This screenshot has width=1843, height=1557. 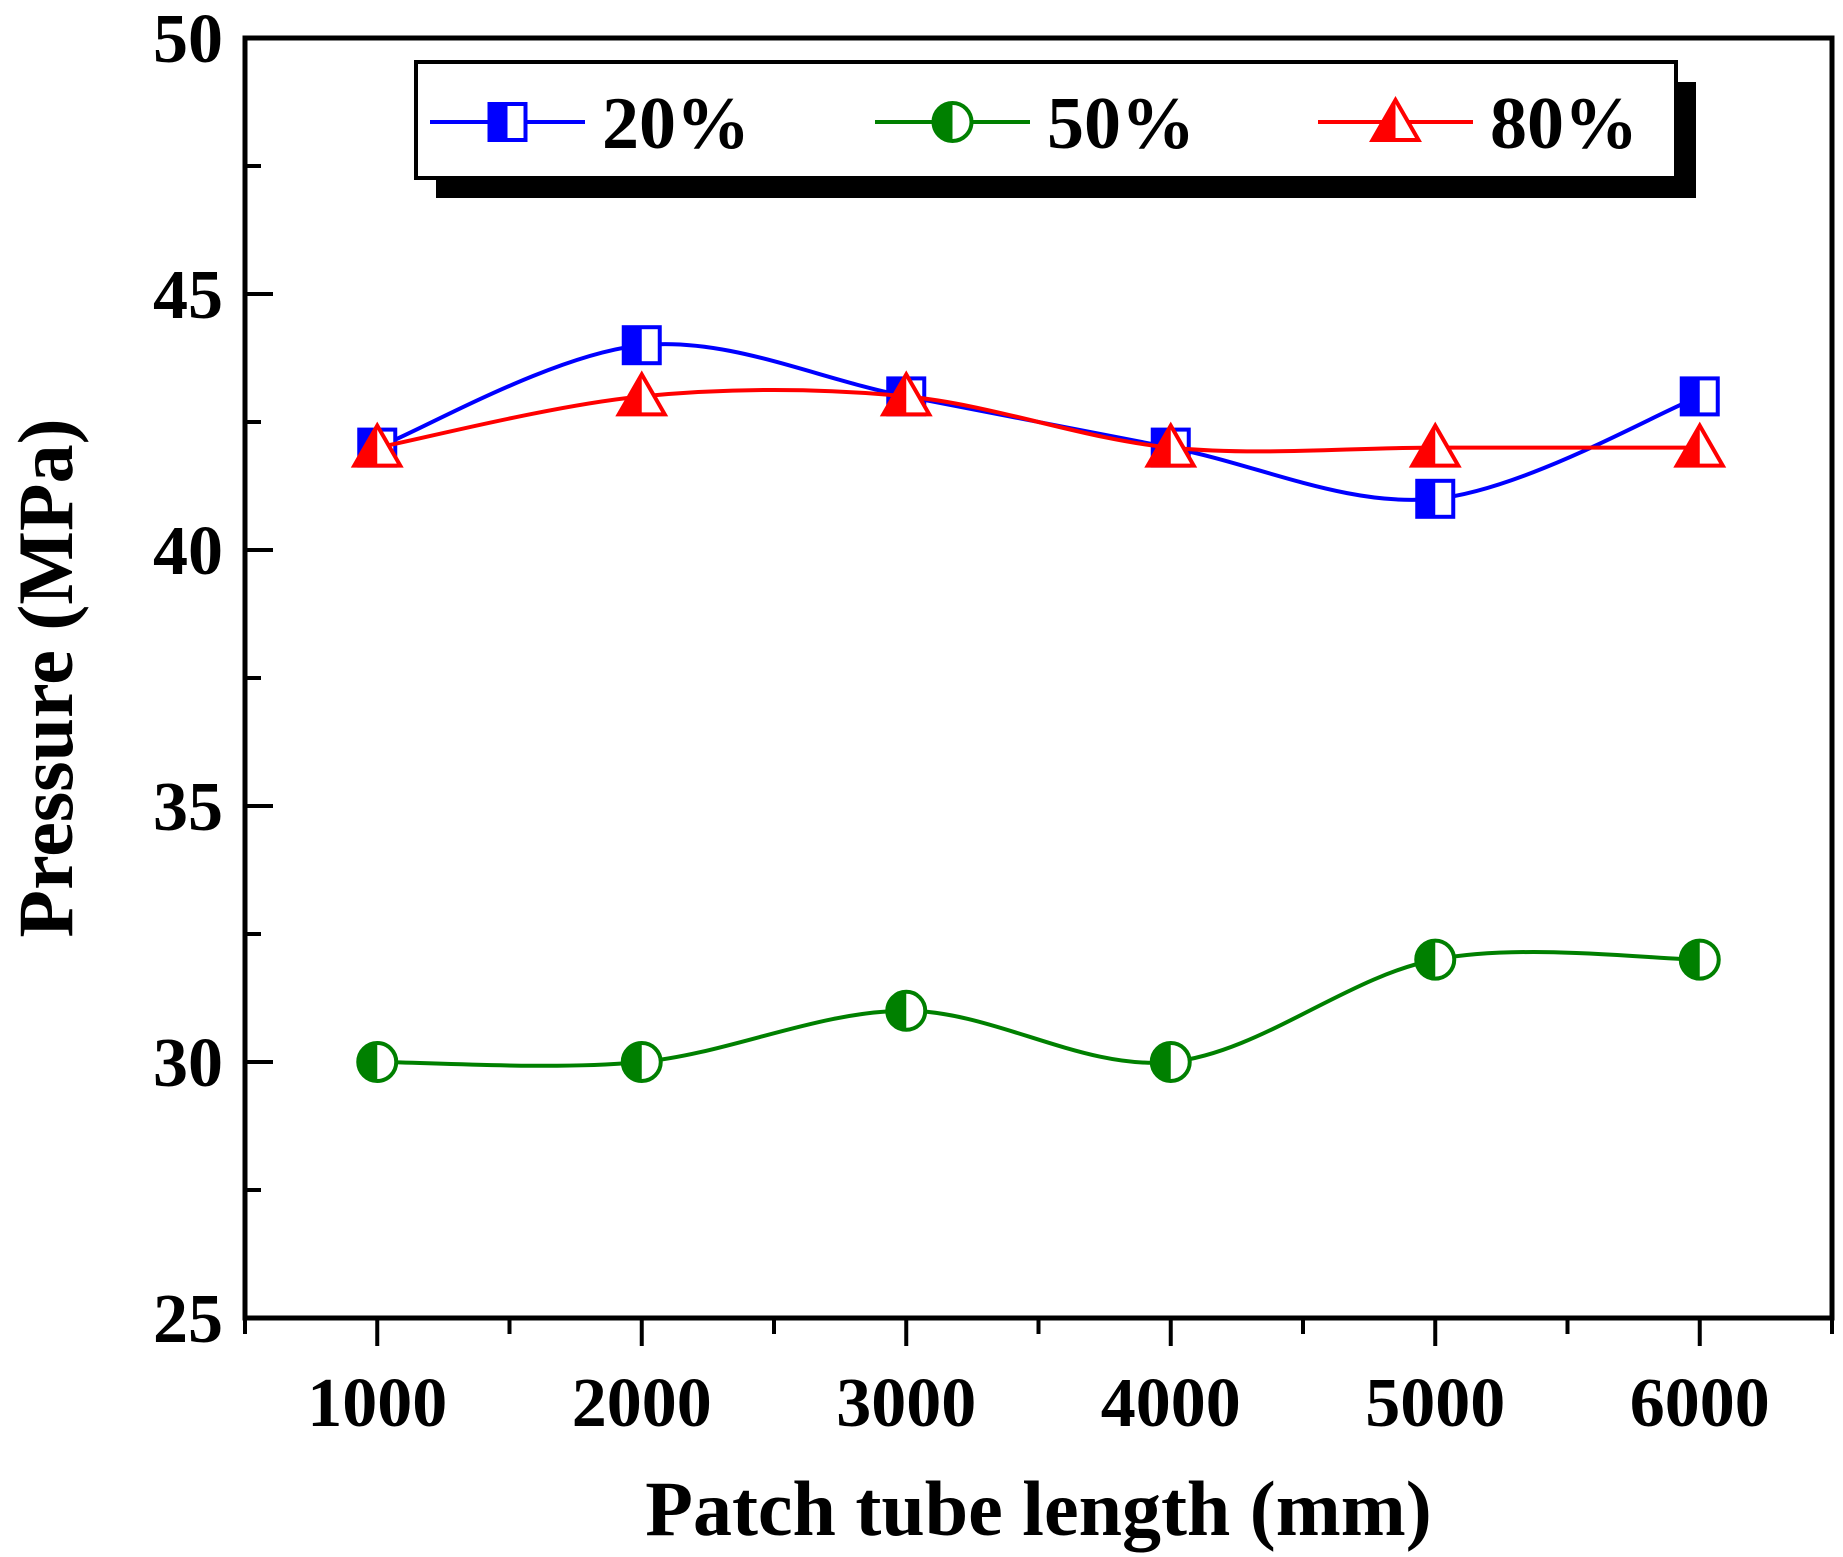 What do you see at coordinates (906, 1403) in the screenshot?
I see `x-tick-label: 3000` at bounding box center [906, 1403].